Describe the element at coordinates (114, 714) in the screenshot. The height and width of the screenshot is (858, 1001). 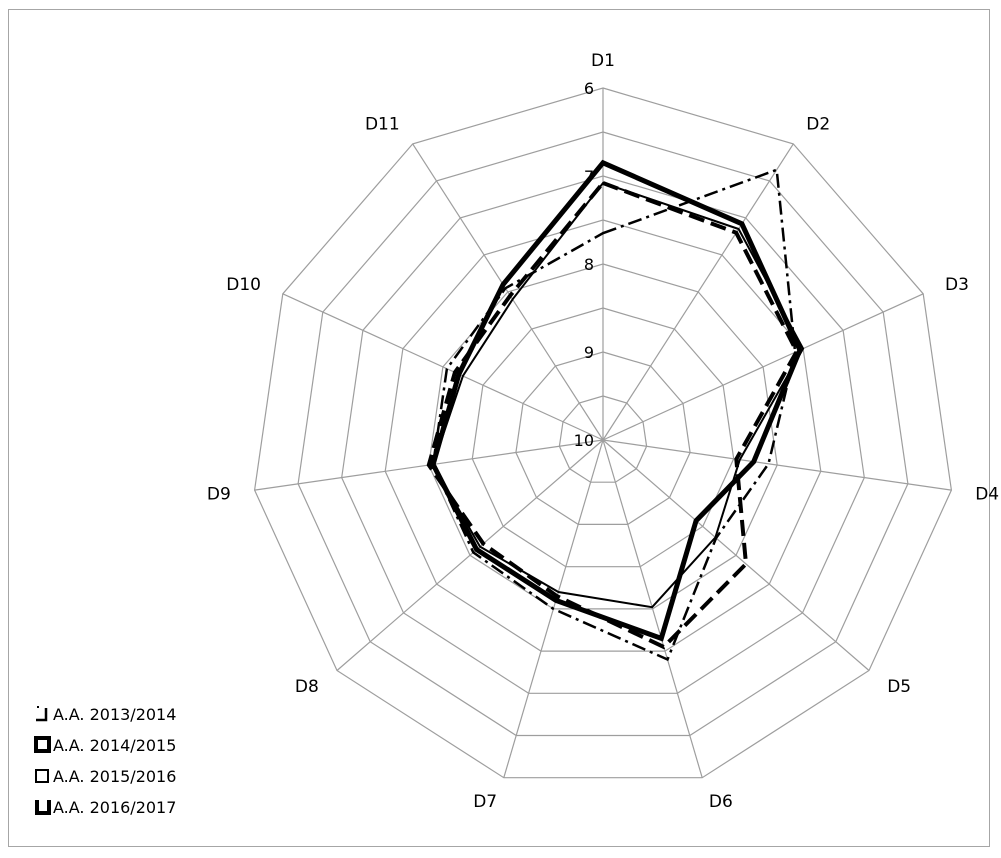
I see `legend-label: A.A. 2013/2014` at that location.